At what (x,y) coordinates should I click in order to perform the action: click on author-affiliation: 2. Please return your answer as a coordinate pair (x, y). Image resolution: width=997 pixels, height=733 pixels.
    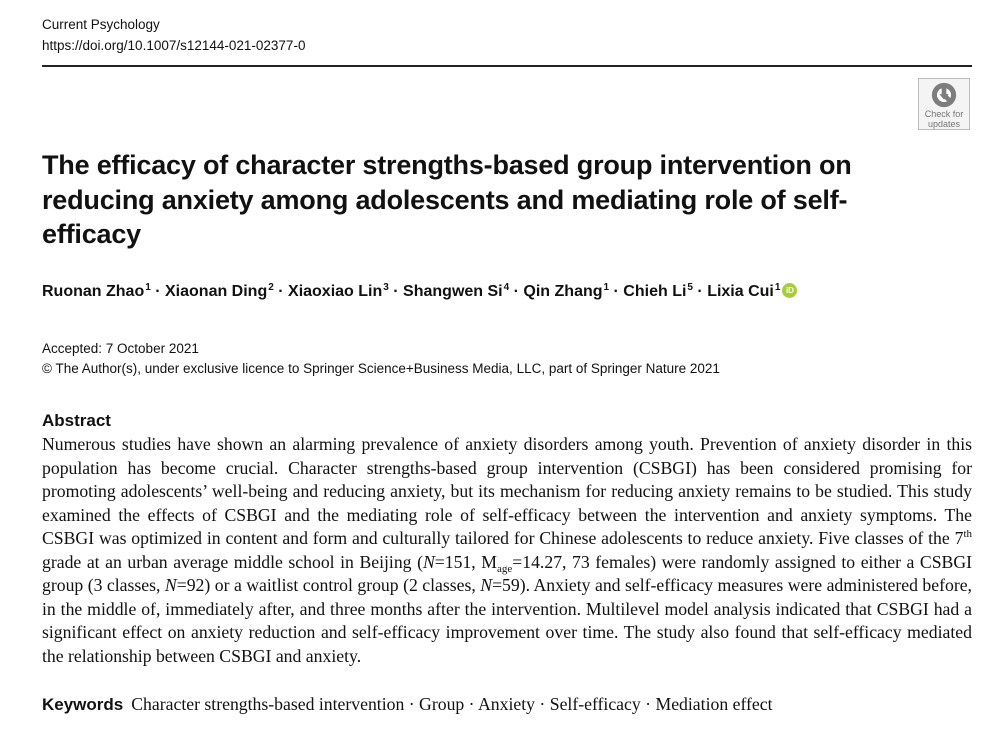
    Looking at the image, I should click on (271, 287).